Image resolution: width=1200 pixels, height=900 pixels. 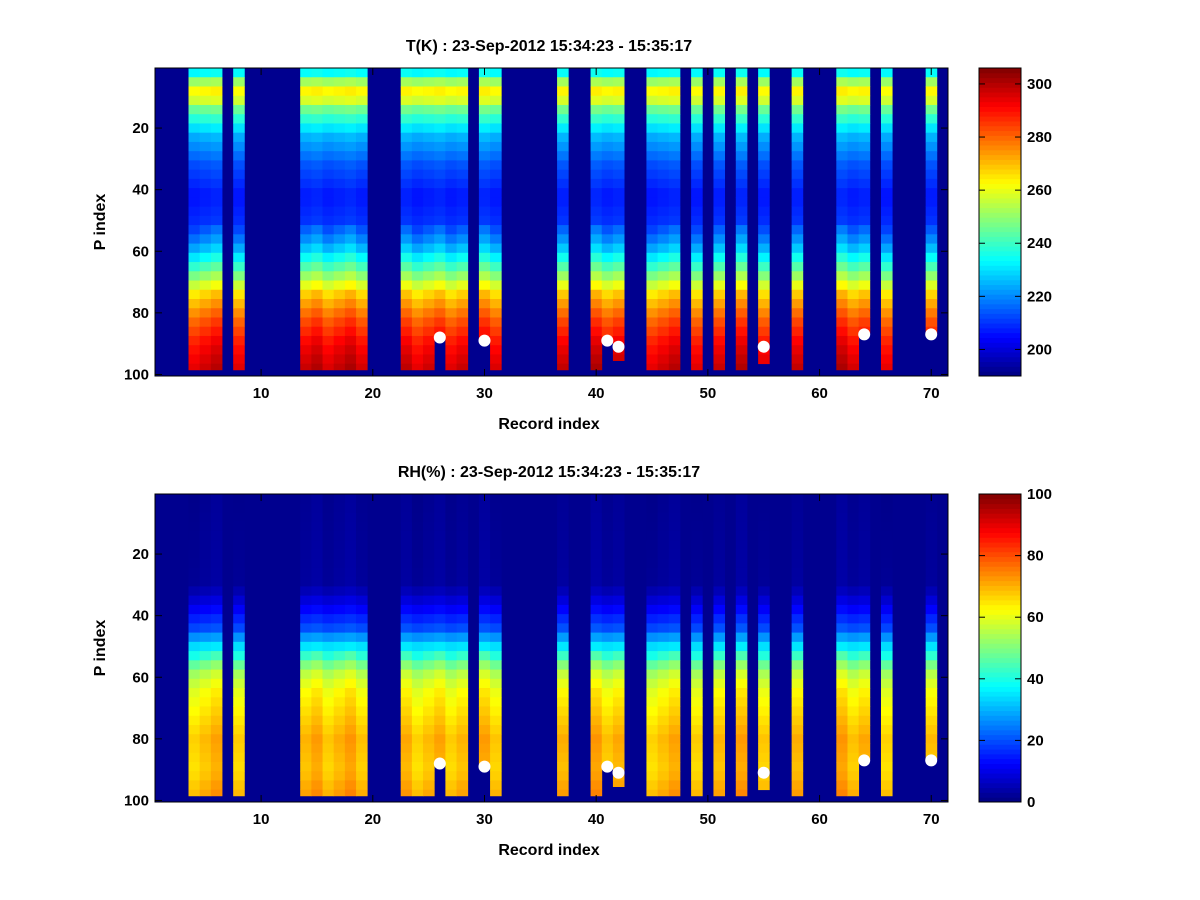 What do you see at coordinates (136, 374) in the screenshot?
I see `y-tick-label: 100` at bounding box center [136, 374].